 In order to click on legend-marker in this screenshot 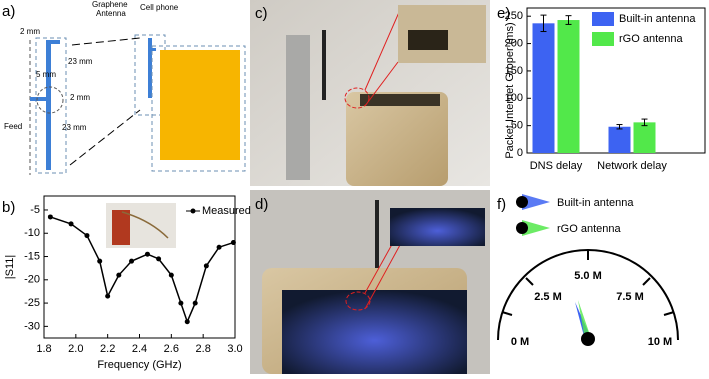, I will do `click(193, 211)`.